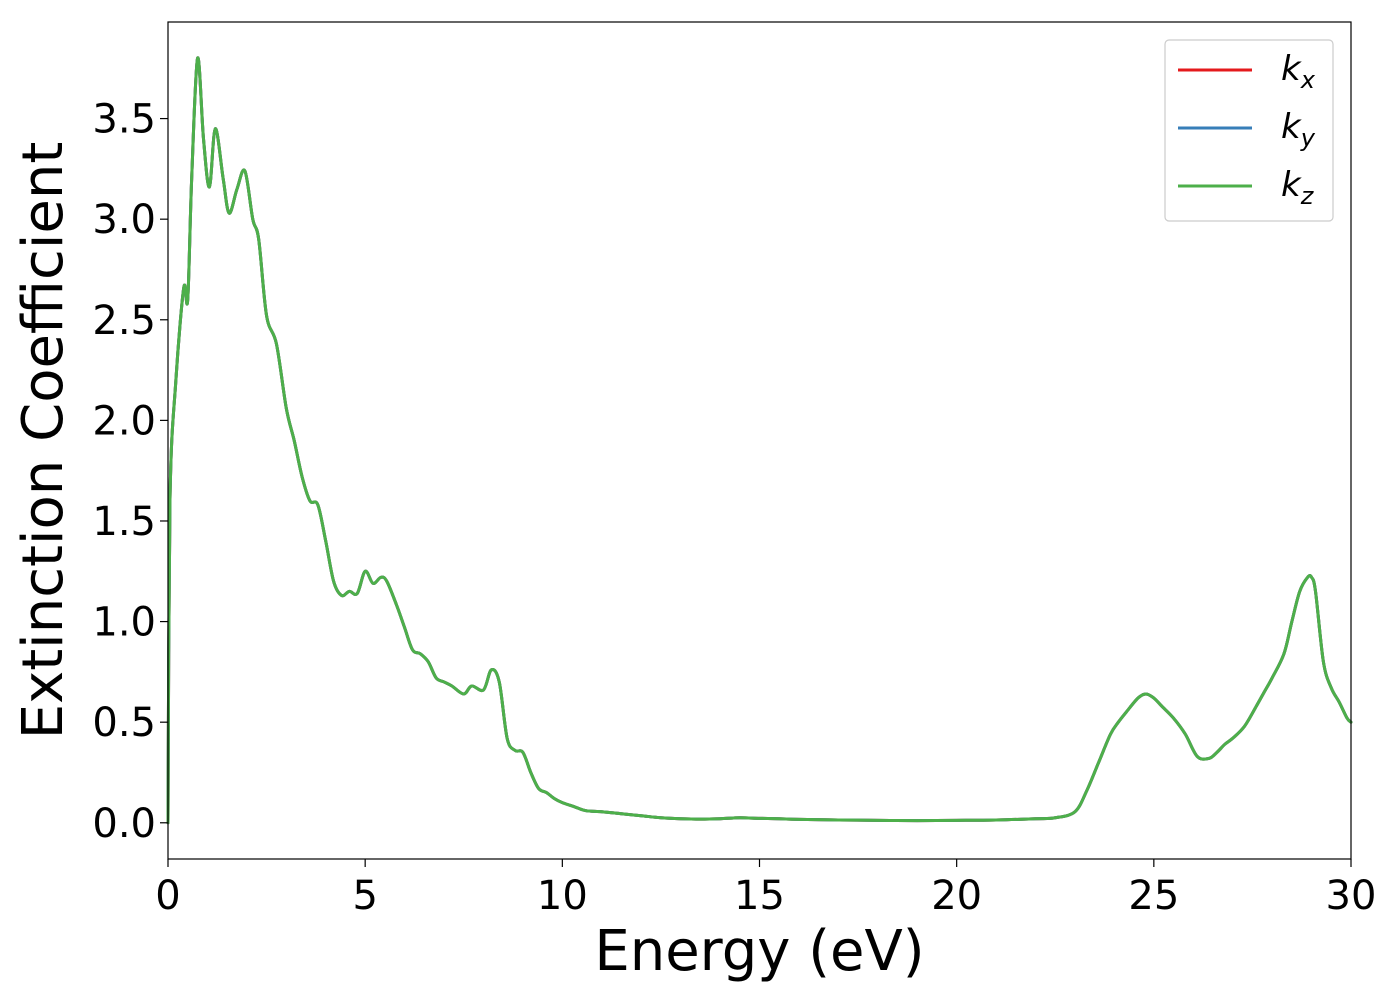  I want to click on x-tick-label: 10, so click(562, 896).